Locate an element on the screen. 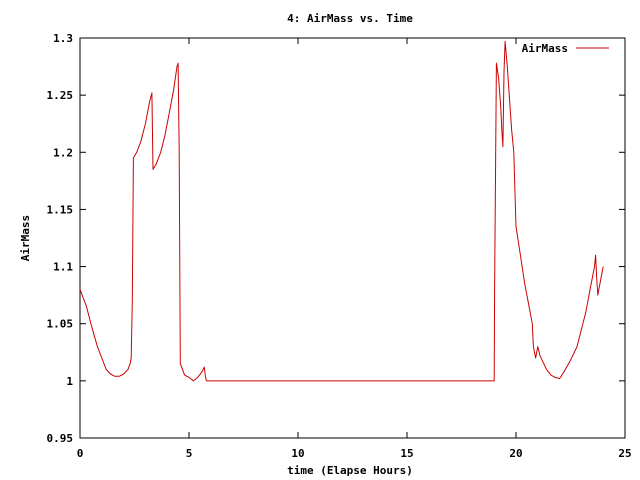 Image resolution: width=640 pixels, height=480 pixels. y-axis-label: AirMass is located at coordinates (25, 238).